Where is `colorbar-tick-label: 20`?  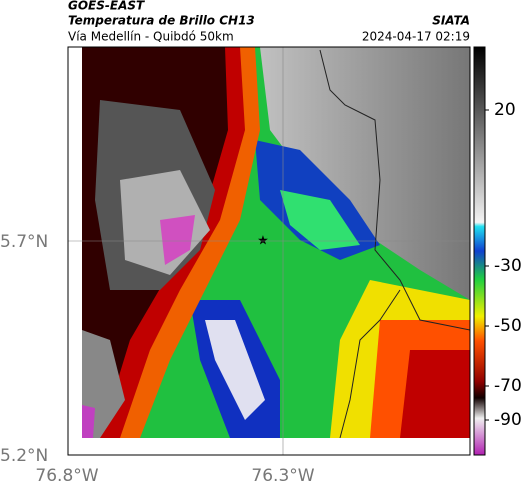
colorbar-tick-label: 20 is located at coordinates (505, 110).